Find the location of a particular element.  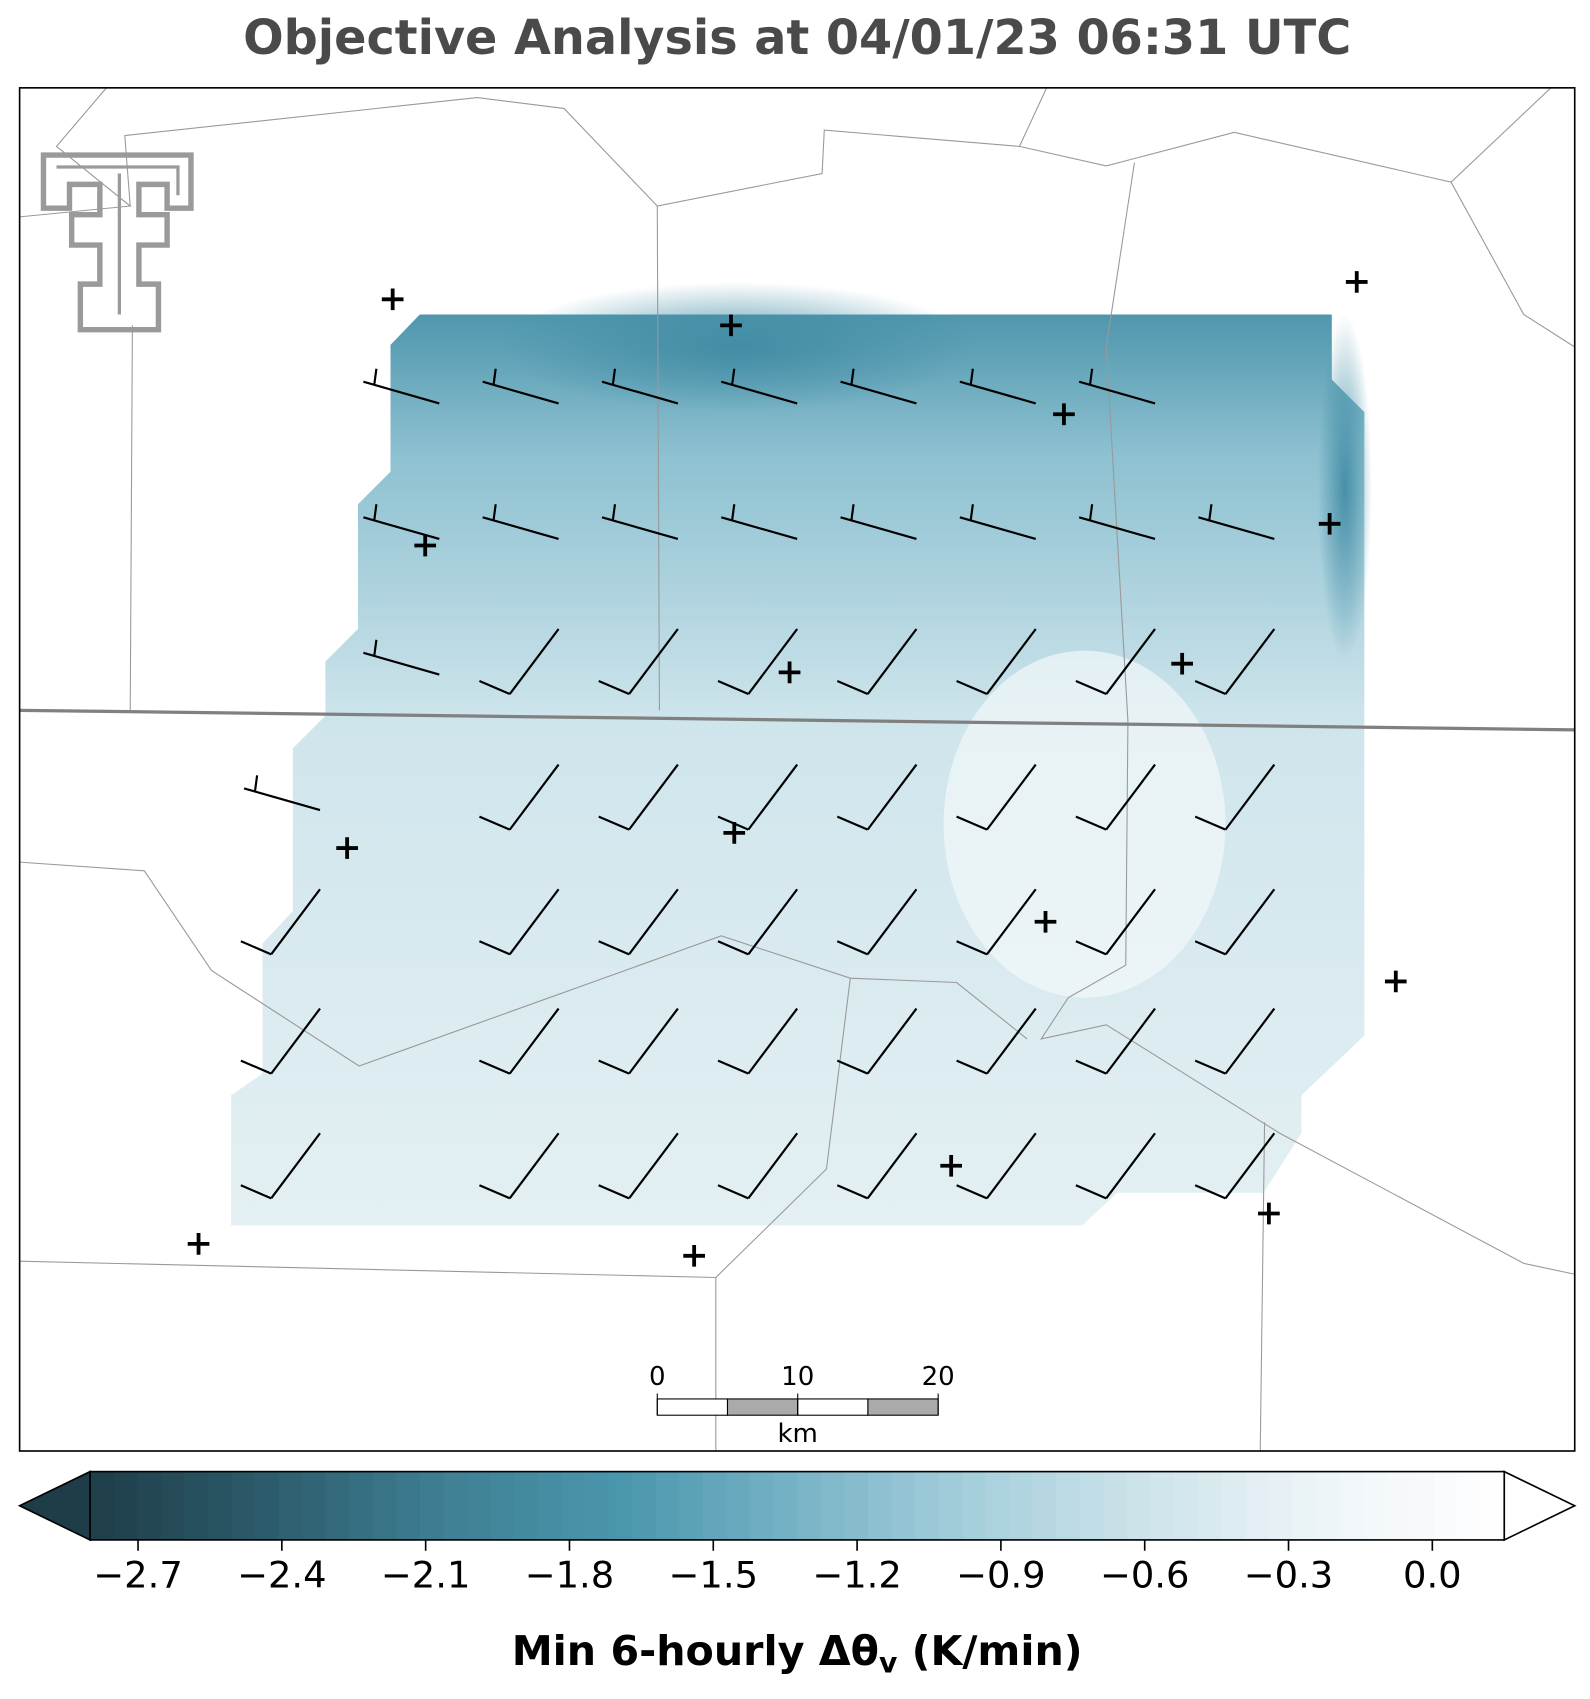

scale-tick-label: 20 is located at coordinates (938, 1377).